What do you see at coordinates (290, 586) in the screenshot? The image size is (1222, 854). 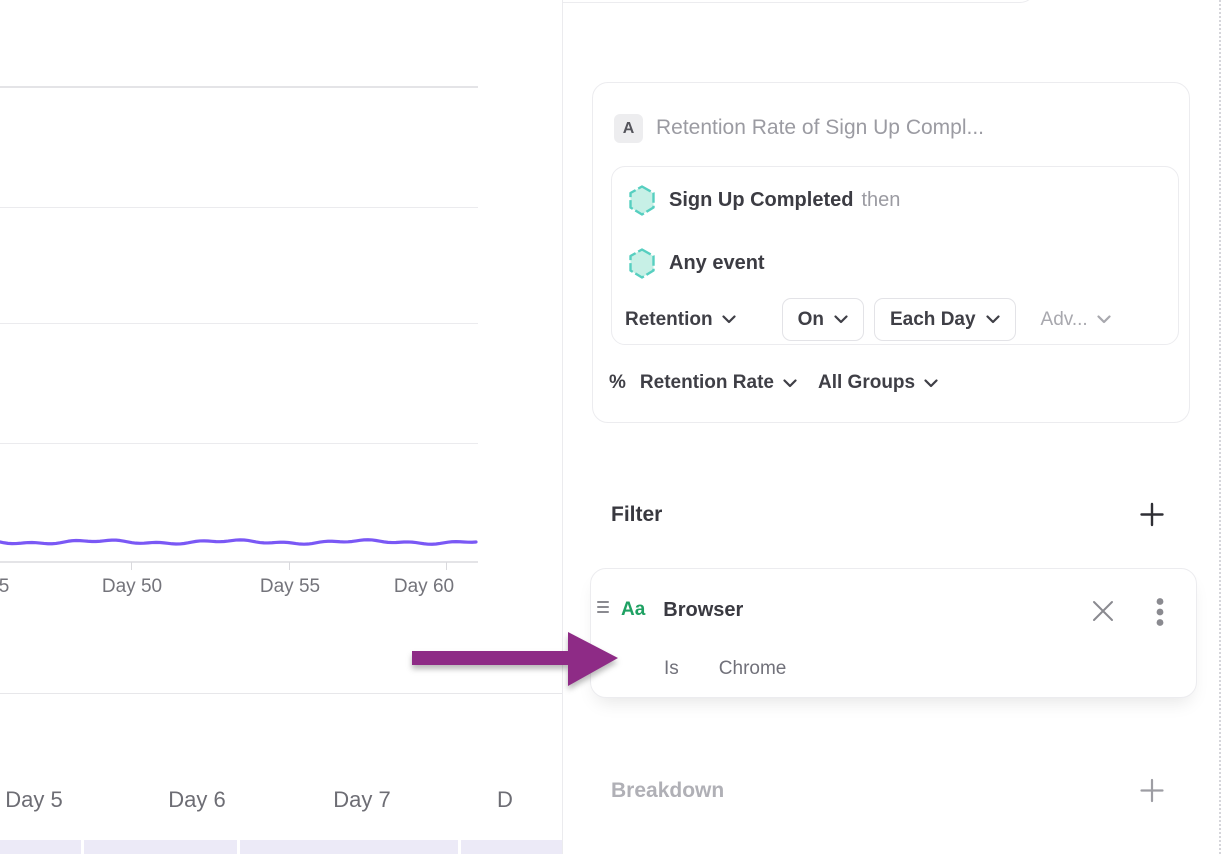 I see `x-axis-label: Day 55` at bounding box center [290, 586].